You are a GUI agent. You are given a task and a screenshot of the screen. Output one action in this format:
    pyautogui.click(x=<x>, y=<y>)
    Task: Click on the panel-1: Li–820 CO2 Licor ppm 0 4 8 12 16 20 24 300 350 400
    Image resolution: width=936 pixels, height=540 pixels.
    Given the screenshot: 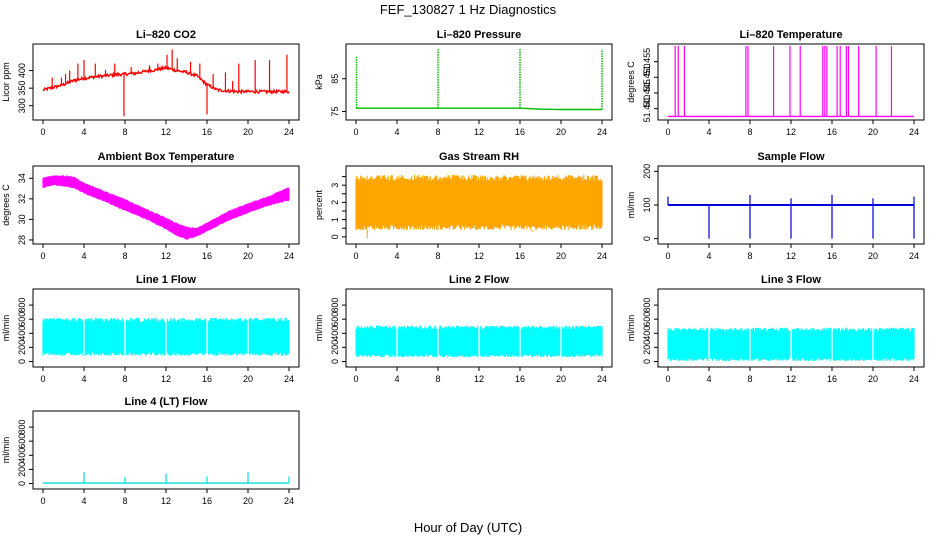 What is the action you would take?
    pyautogui.click(x=150, y=83)
    